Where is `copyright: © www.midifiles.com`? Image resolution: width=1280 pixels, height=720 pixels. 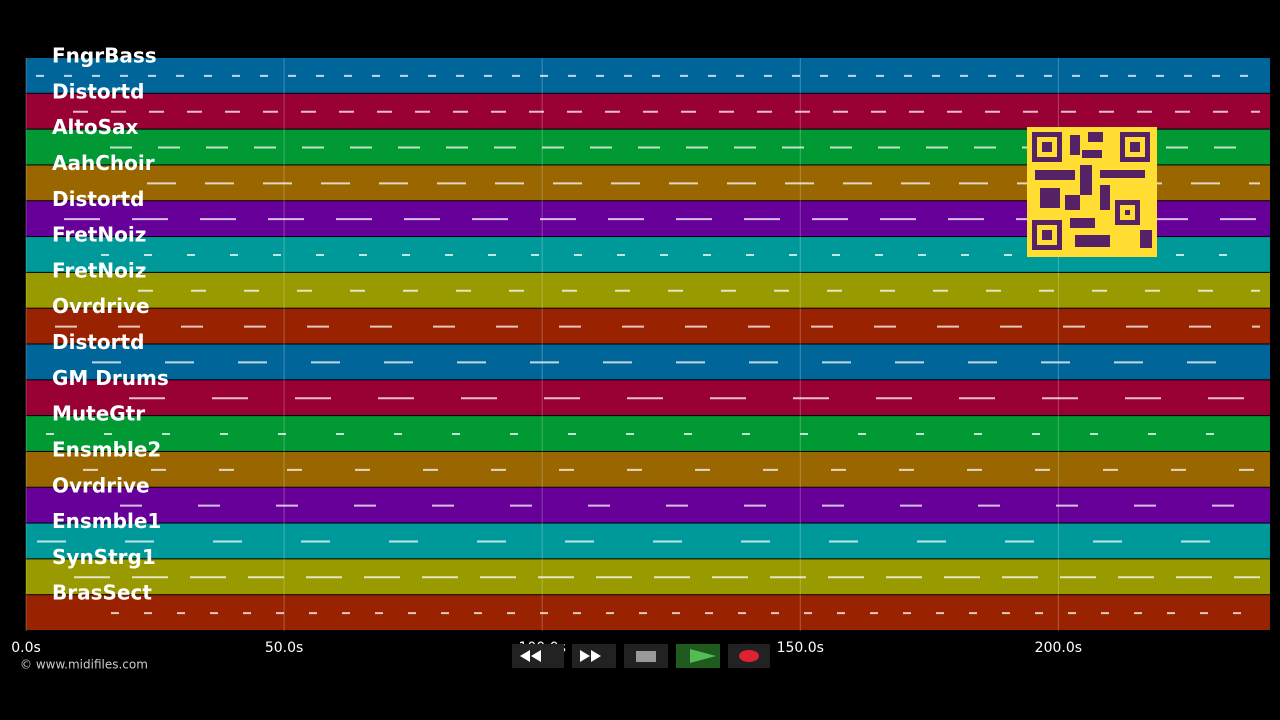
copyright: © www.midifiles.com is located at coordinates (84, 665).